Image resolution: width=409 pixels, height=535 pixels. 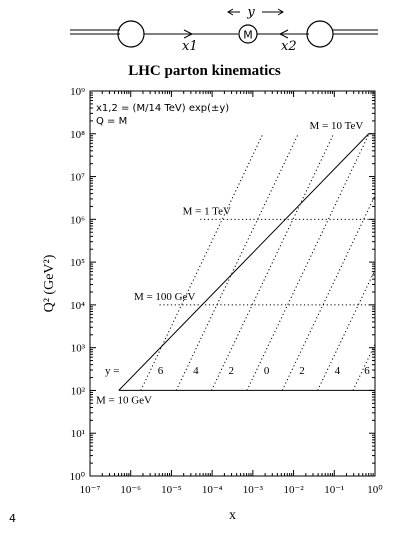 What do you see at coordinates (190, 46) in the screenshot?
I see `left-momentum-fraction-label: x1` at bounding box center [190, 46].